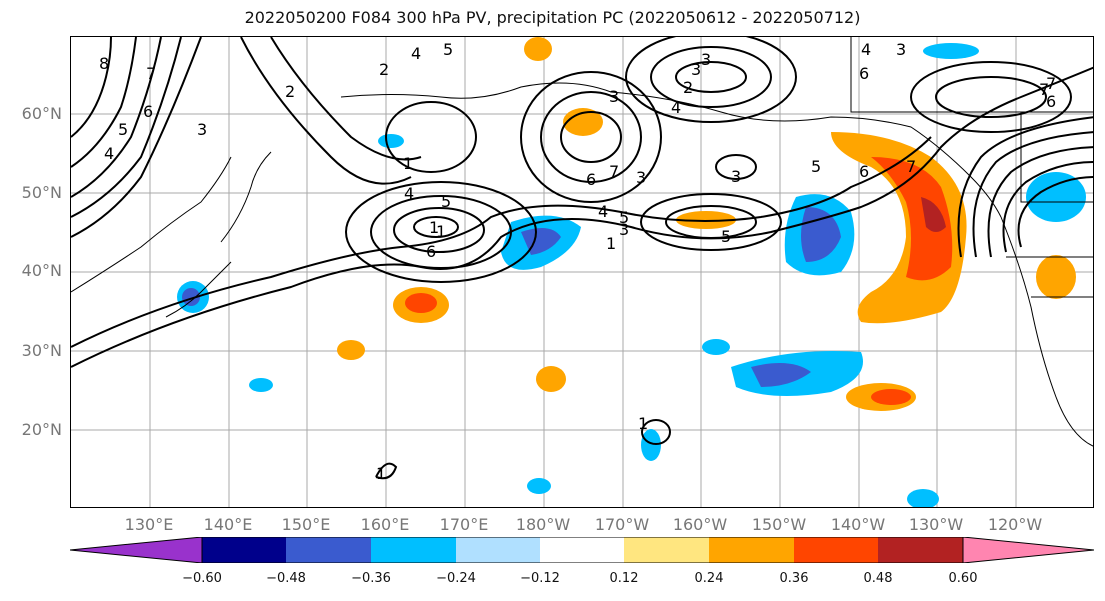 The image size is (1105, 601). What do you see at coordinates (709, 578) in the screenshot?
I see `colorbar-tick: 0.24` at bounding box center [709, 578].